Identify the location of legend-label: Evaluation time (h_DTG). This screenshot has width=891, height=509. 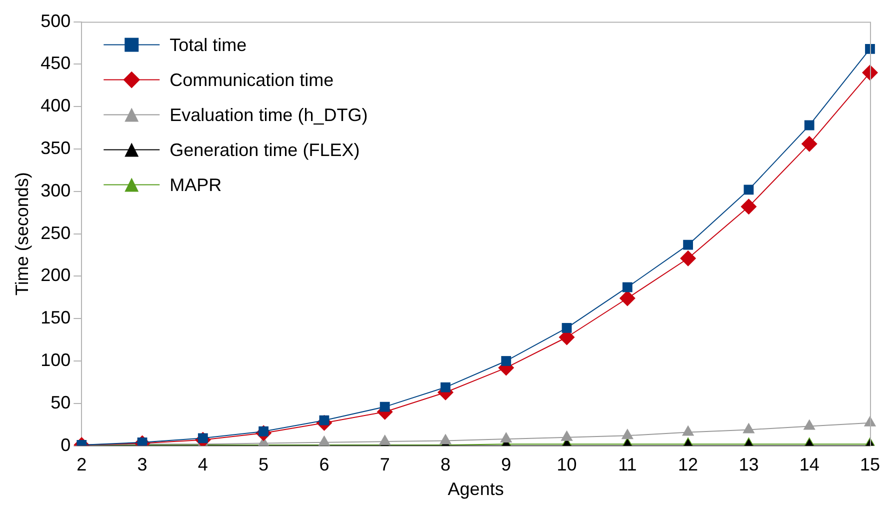
(269, 114).